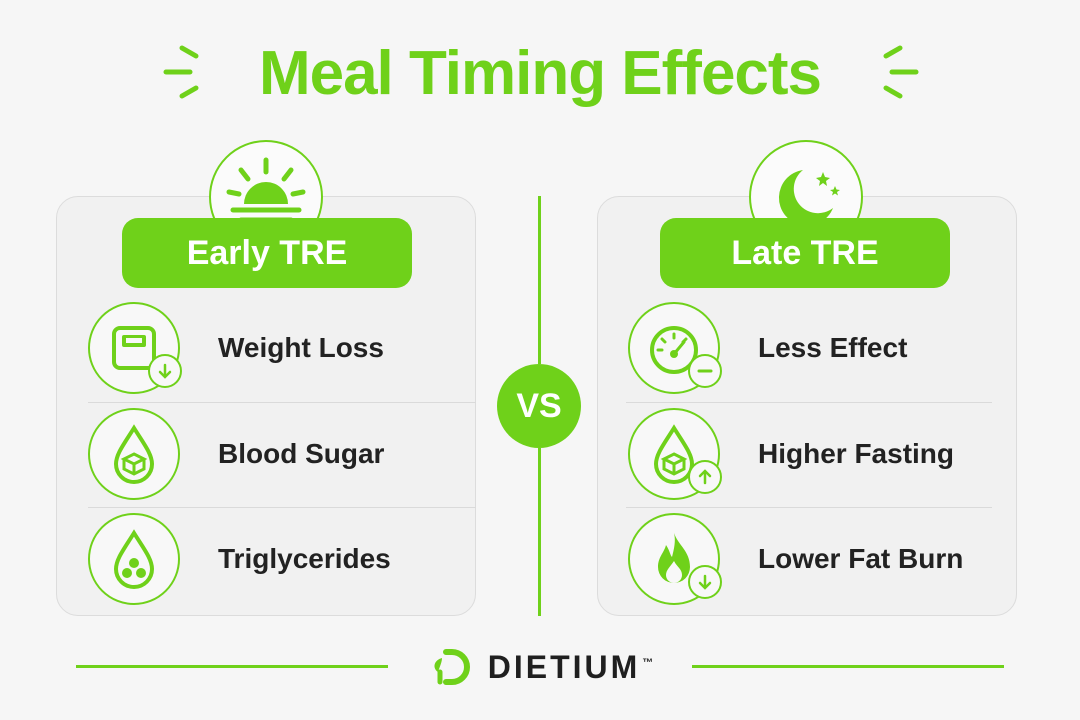  What do you see at coordinates (134, 559) in the screenshot?
I see `drop-dots-icon` at bounding box center [134, 559].